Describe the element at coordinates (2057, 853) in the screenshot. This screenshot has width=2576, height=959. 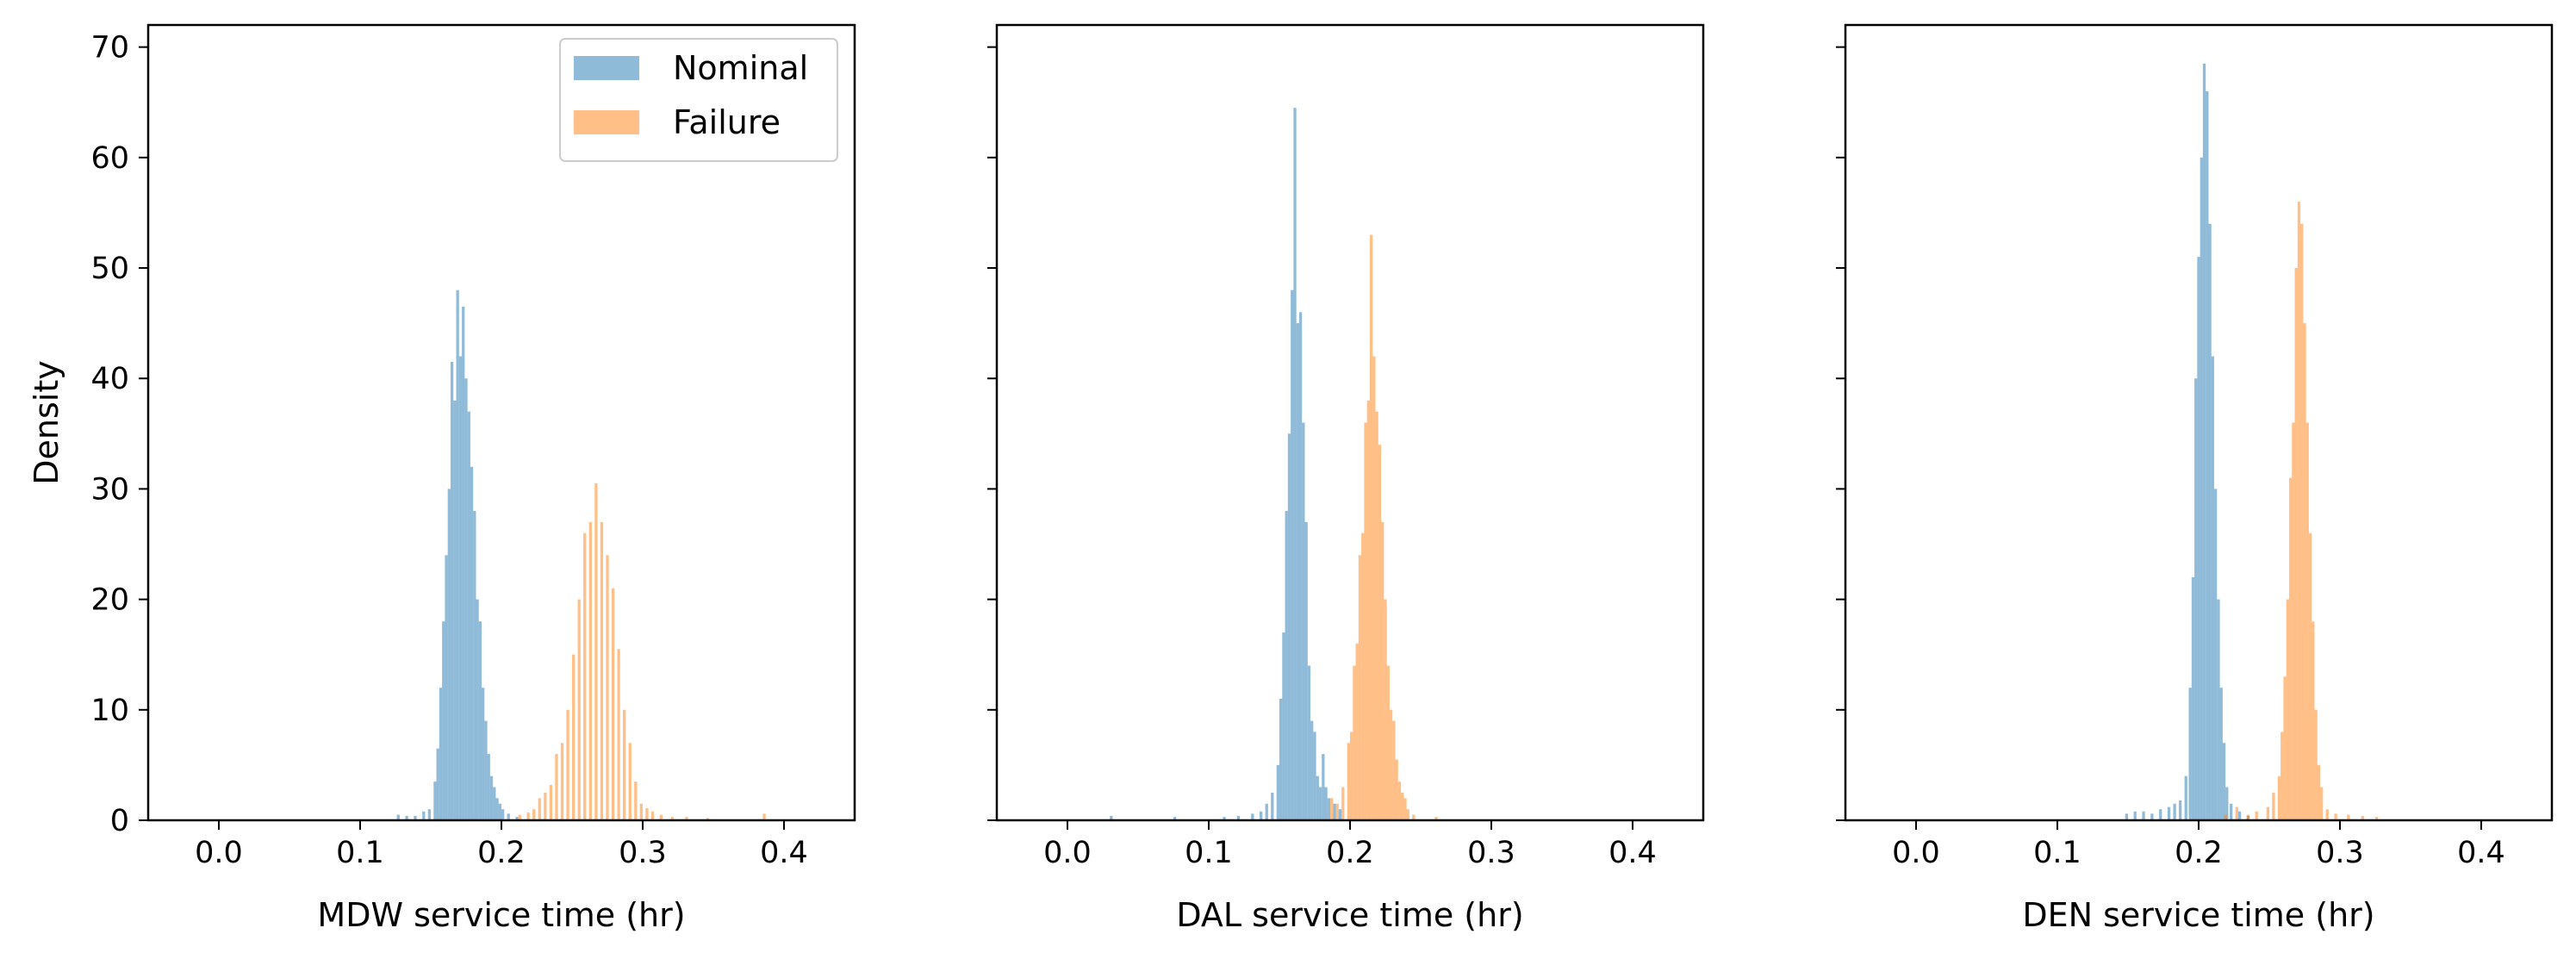
I see `x-tick-label: 0.1` at that location.